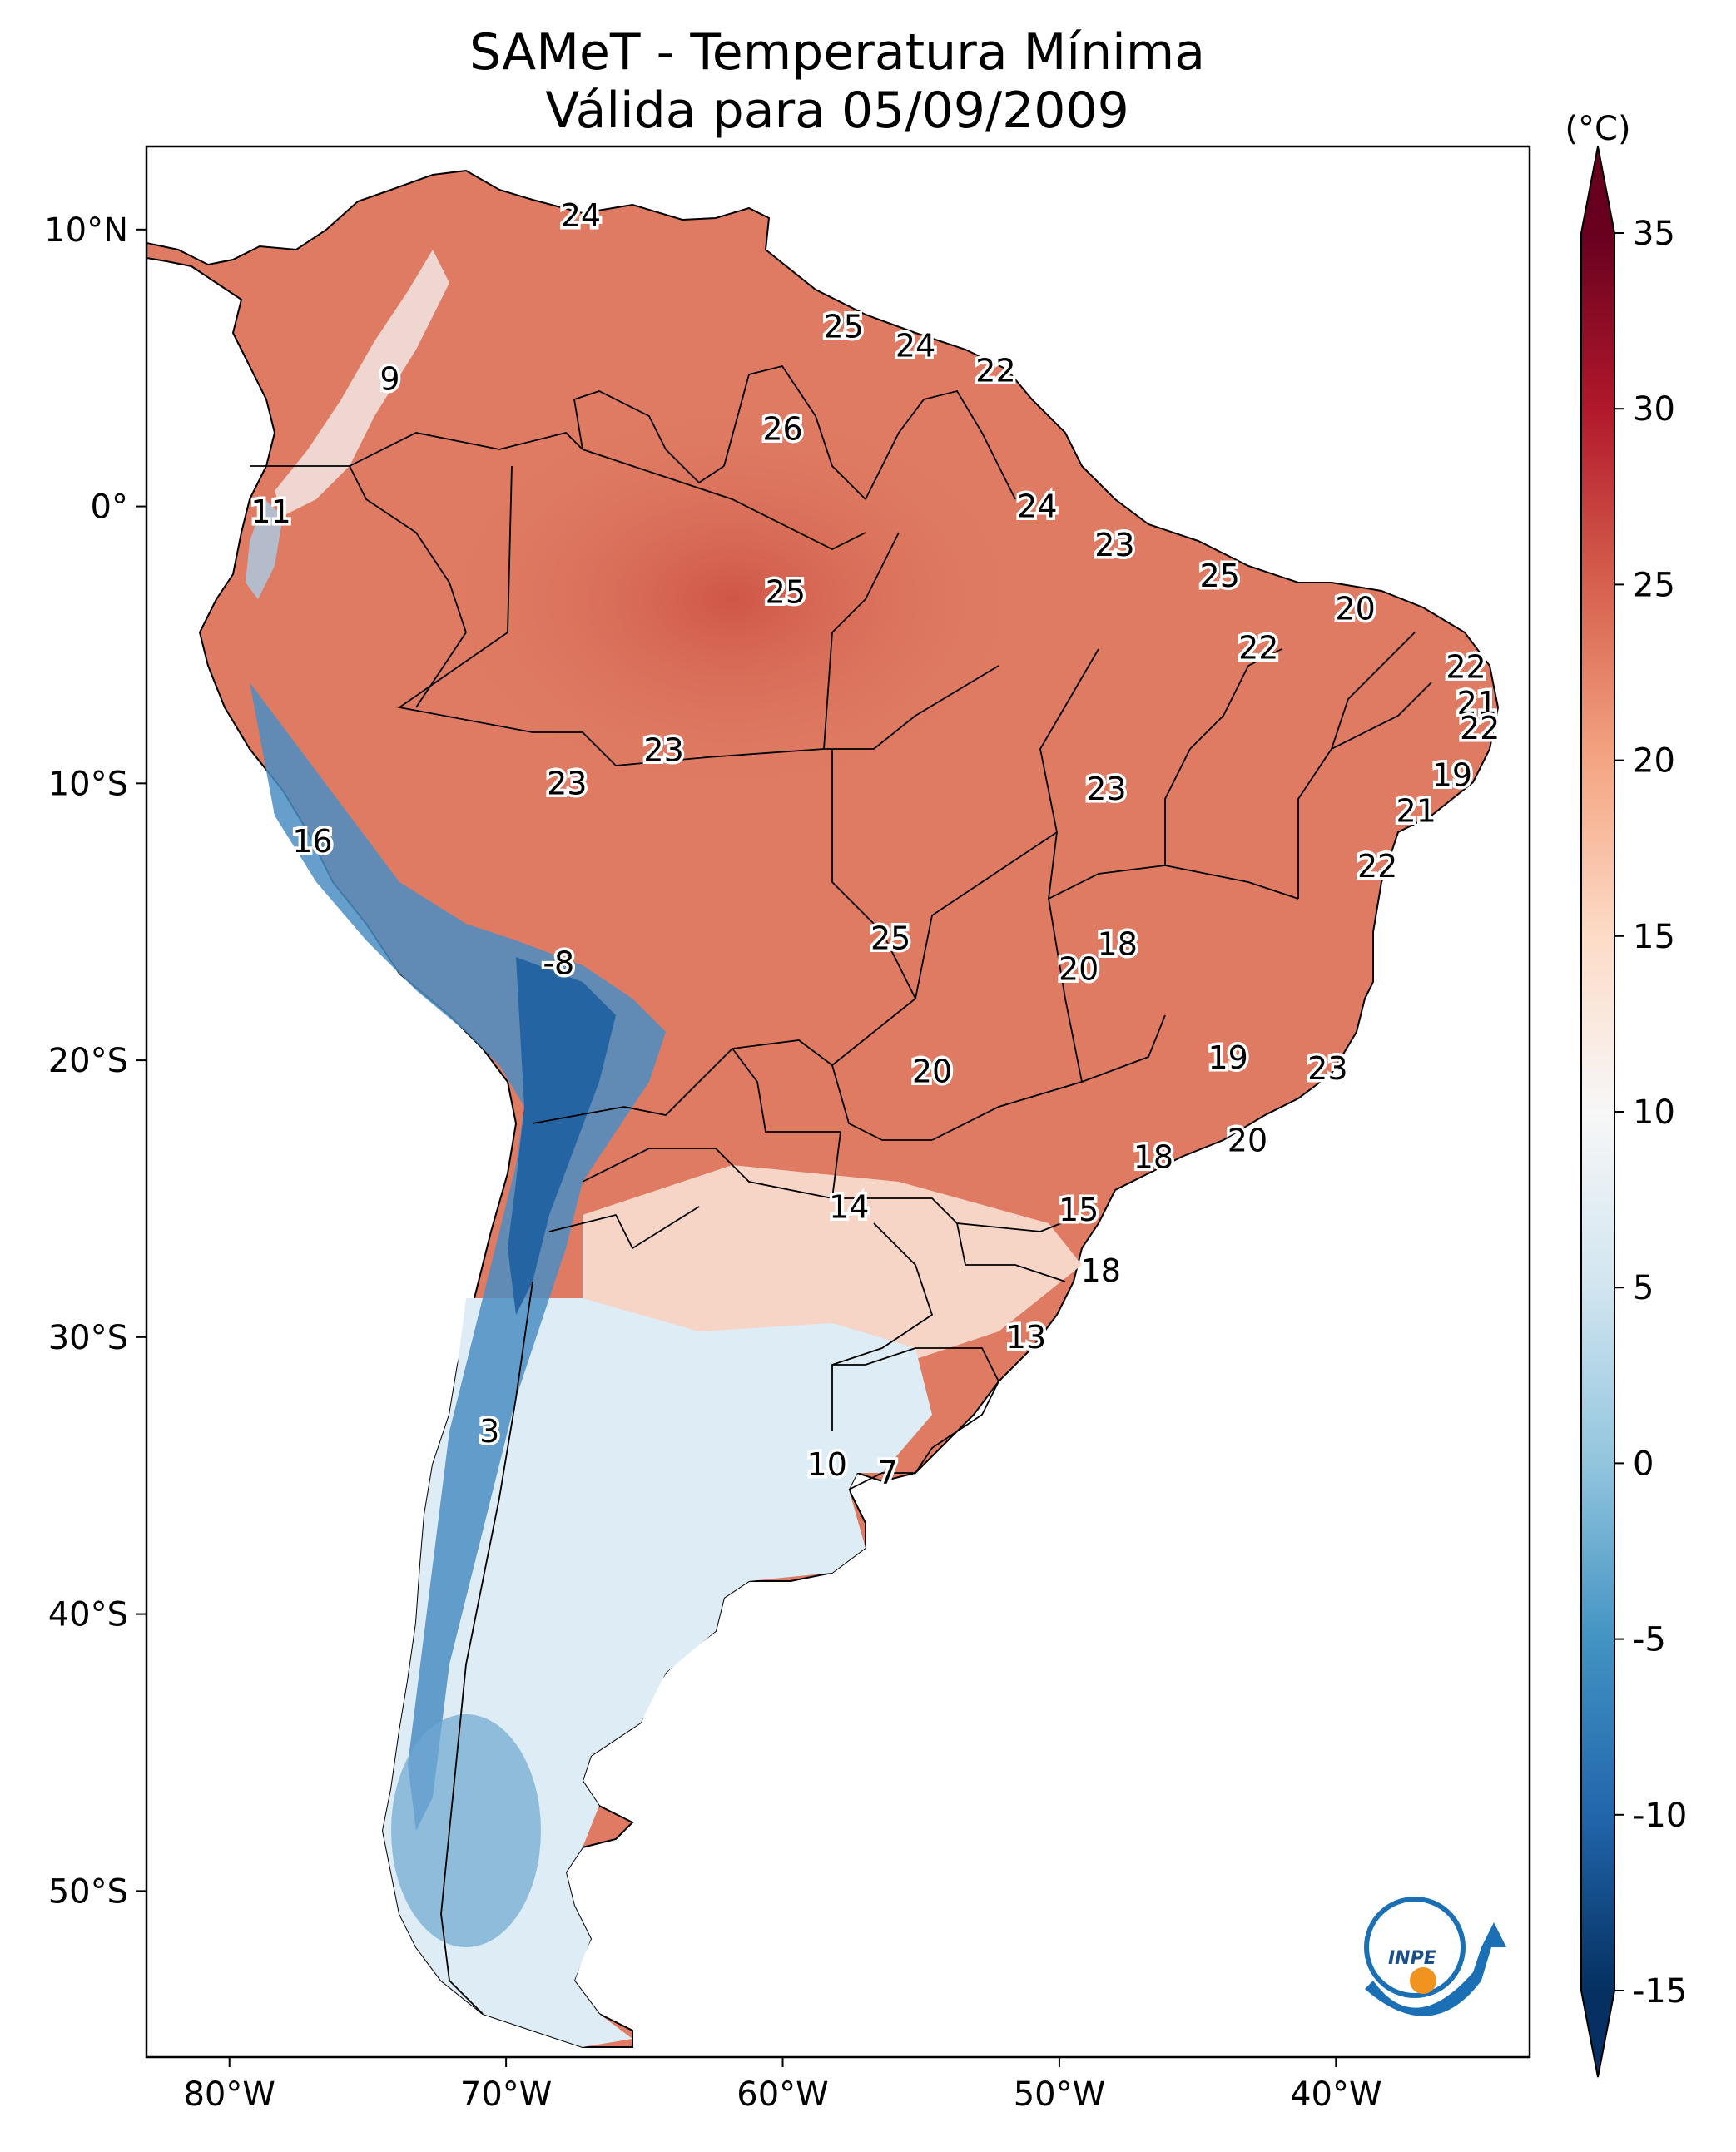  Describe the element at coordinates (1654, 234) in the screenshot. I see `colorbar-tick-label: 35` at that location.